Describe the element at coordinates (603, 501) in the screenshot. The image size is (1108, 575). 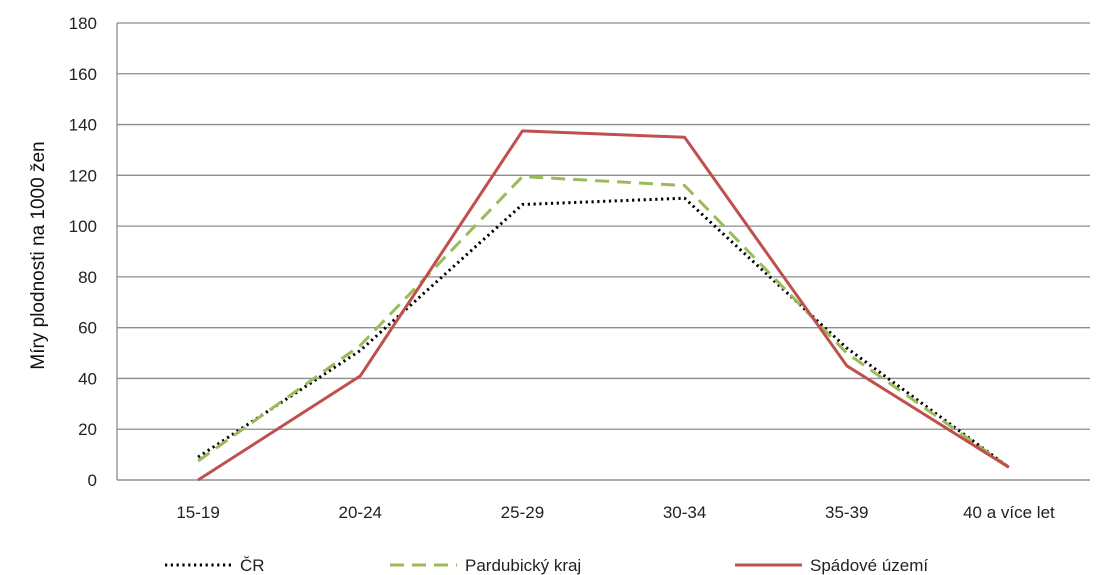
I see `x-axis: 15-19 20-24 25-29 30-34 35-39 40 a více let` at that location.